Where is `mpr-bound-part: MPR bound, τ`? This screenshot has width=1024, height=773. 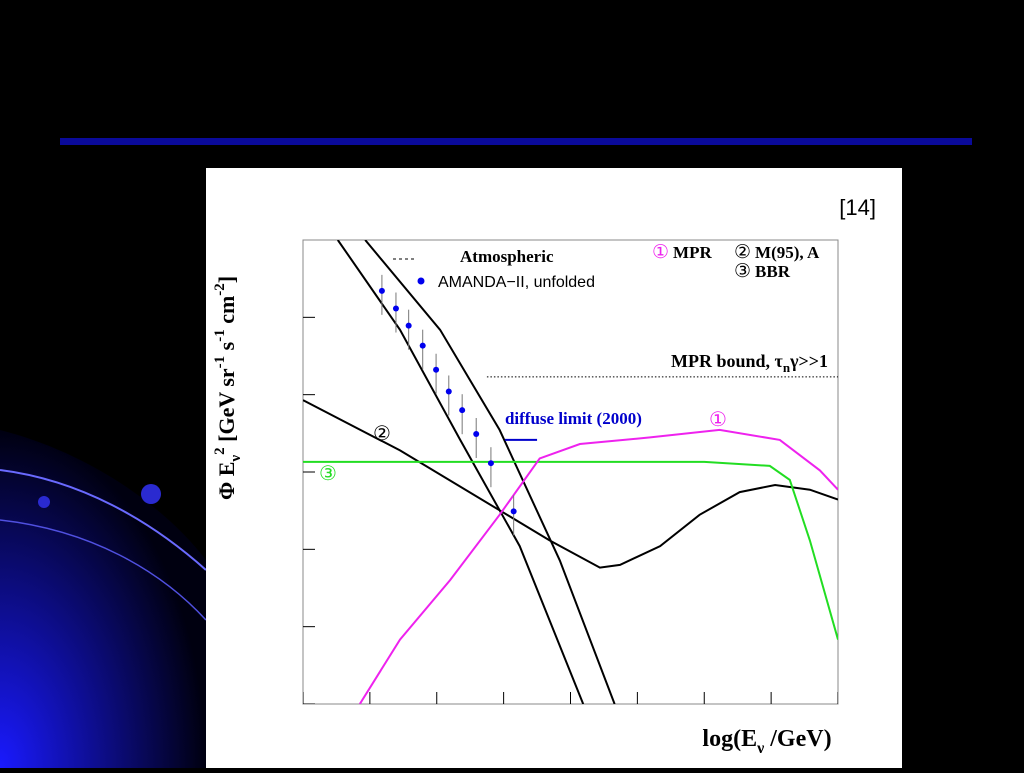
mpr-bound-part: MPR bound, τ is located at coordinates (727, 361).